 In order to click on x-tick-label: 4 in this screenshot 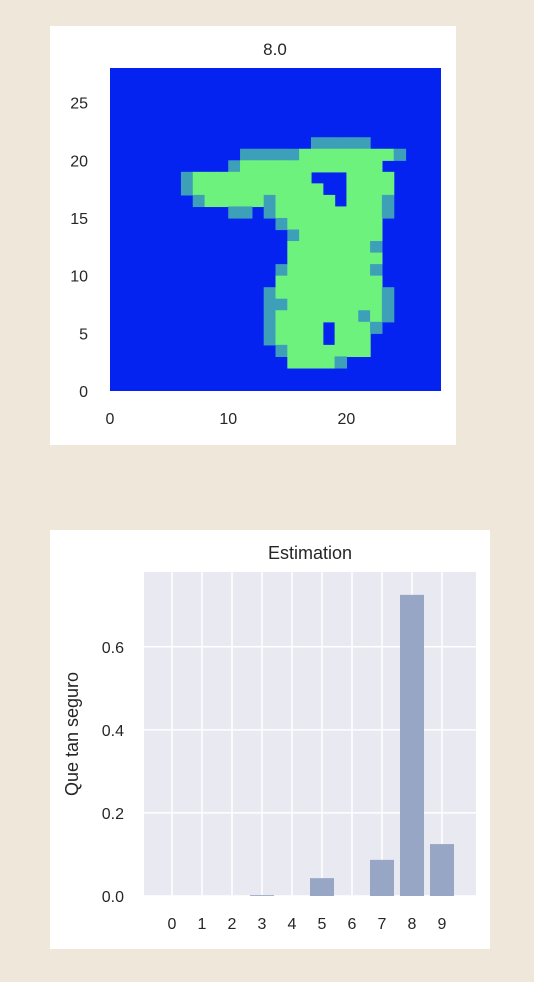, I will do `click(292, 924)`.